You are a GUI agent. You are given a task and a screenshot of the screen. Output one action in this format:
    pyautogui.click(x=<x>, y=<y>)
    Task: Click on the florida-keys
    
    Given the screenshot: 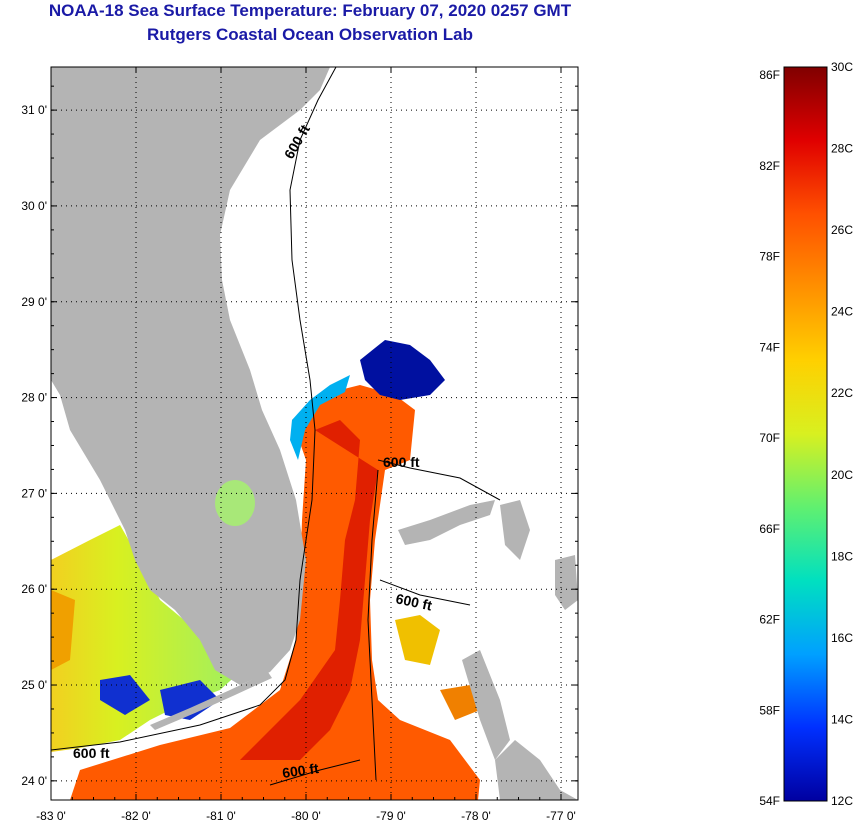 What is the action you would take?
    pyautogui.click(x=211, y=701)
    